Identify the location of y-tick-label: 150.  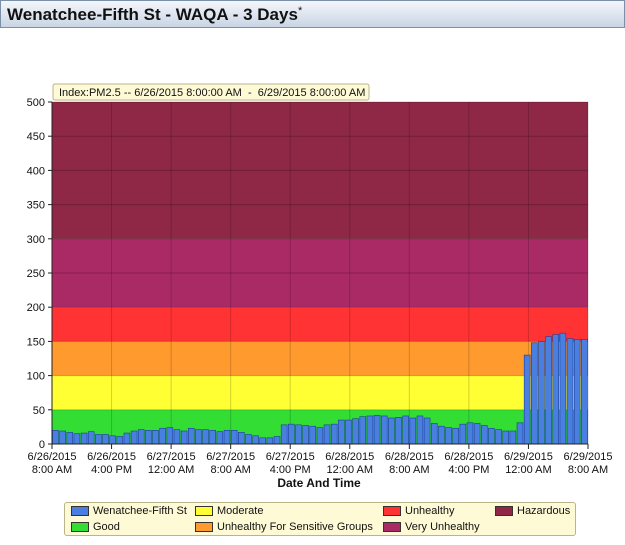
(36, 342).